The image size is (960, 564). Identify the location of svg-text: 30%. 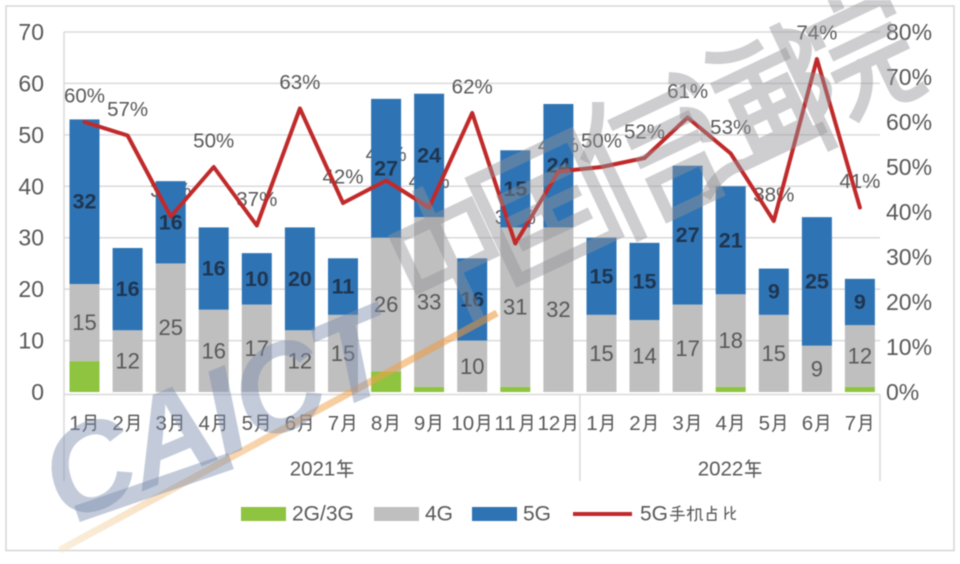
(909, 257).